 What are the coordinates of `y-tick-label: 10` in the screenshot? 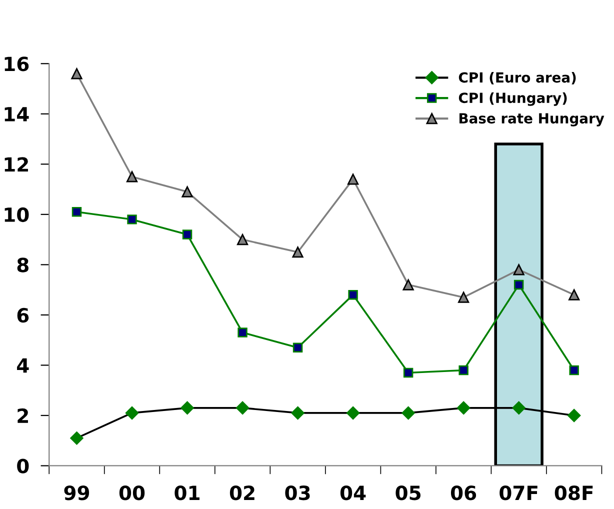 It's located at (16, 214).